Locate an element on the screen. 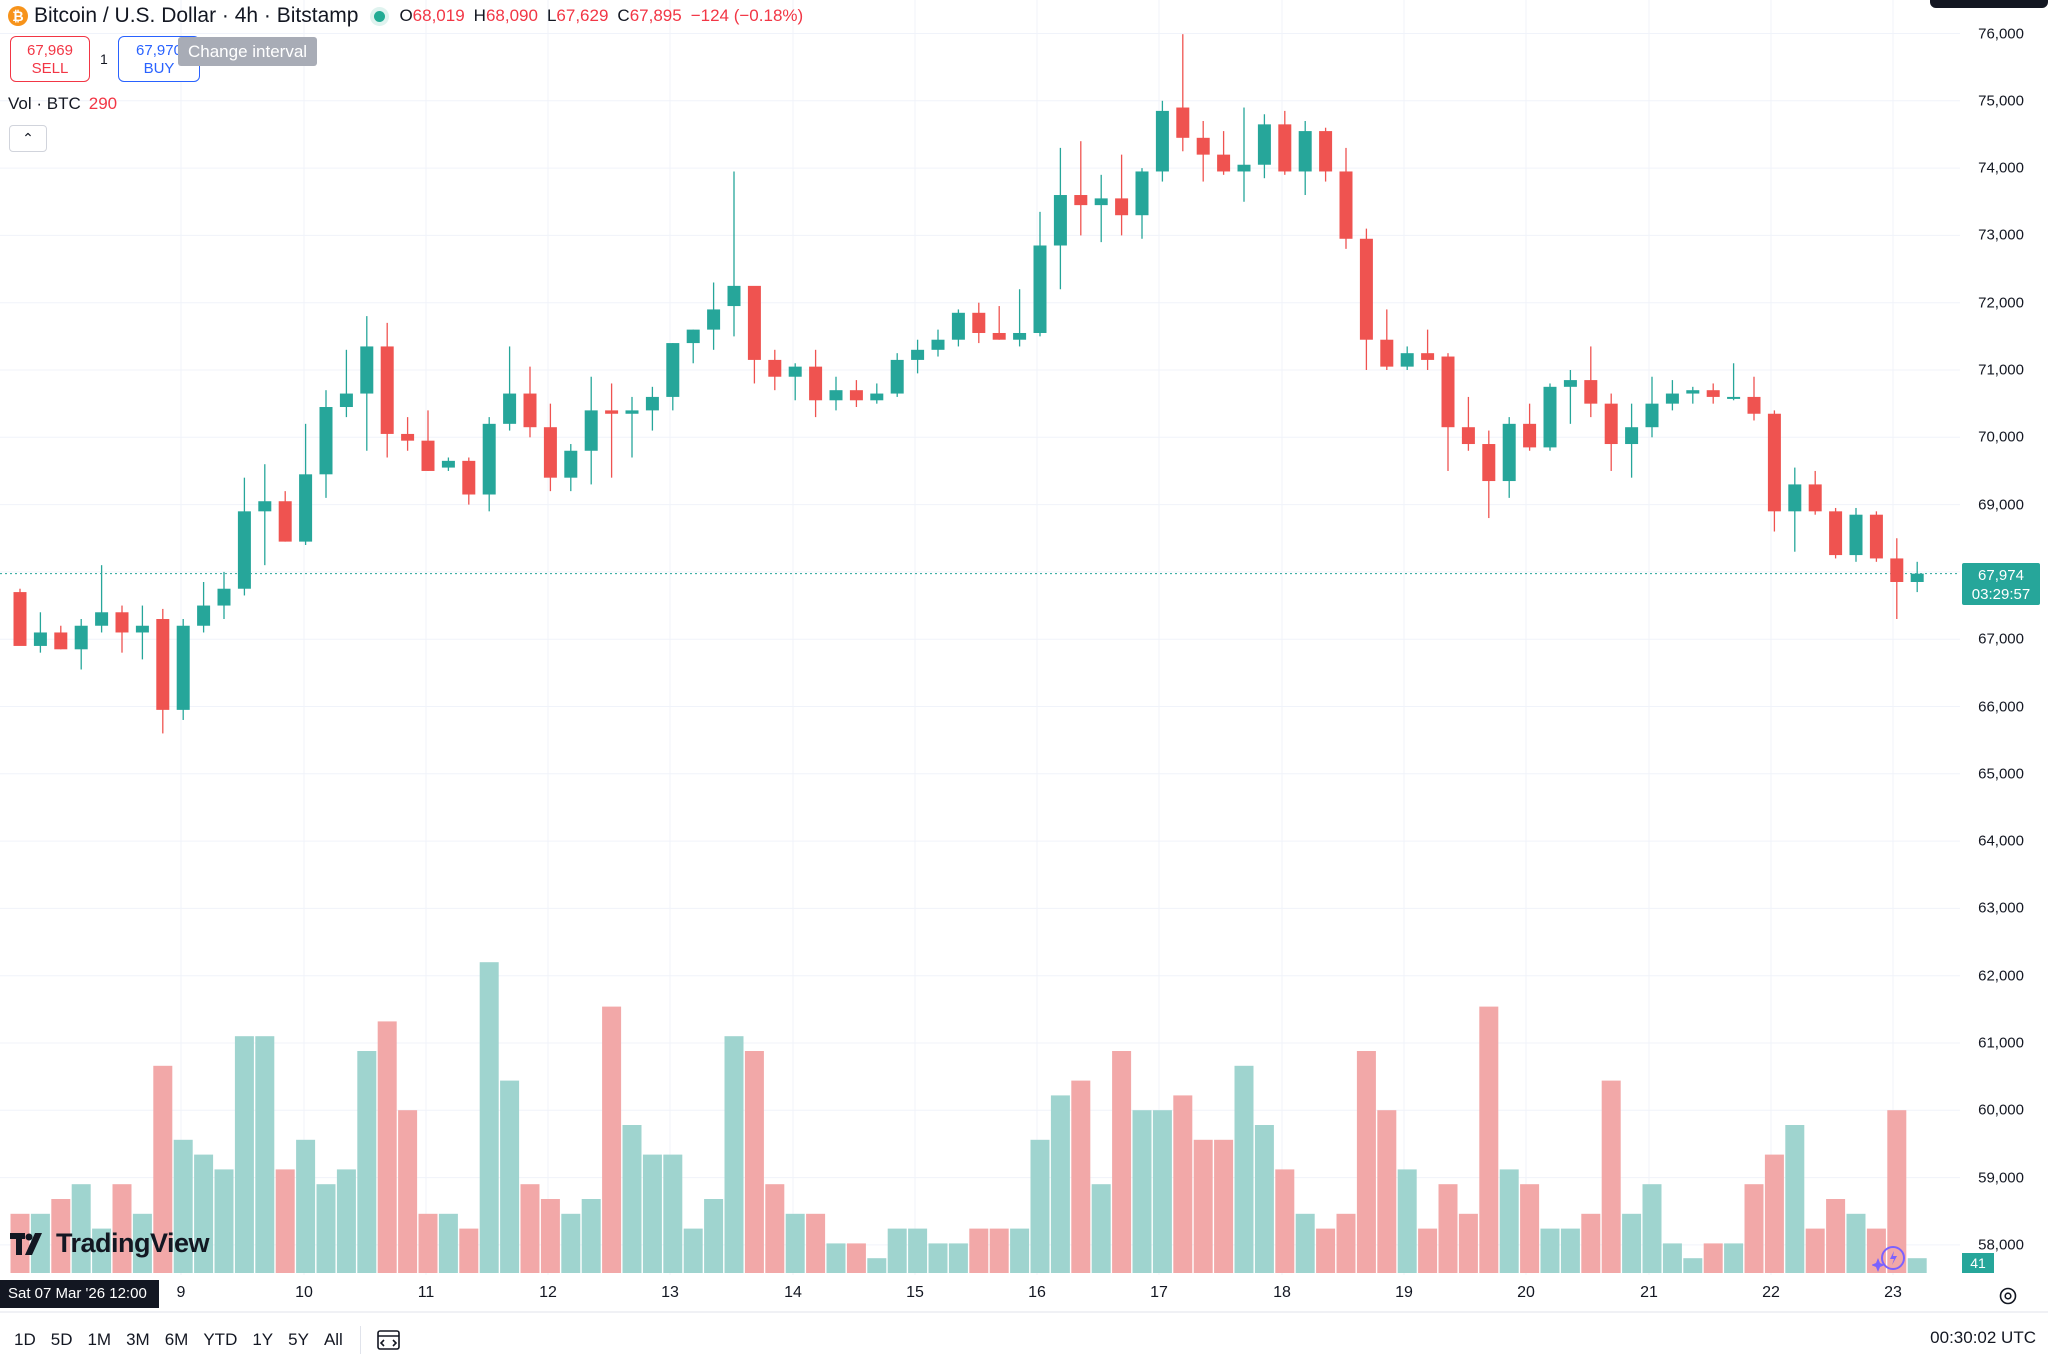 The width and height of the screenshot is (2048, 1362). range-1y-button: 1Y is located at coordinates (263, 1339).